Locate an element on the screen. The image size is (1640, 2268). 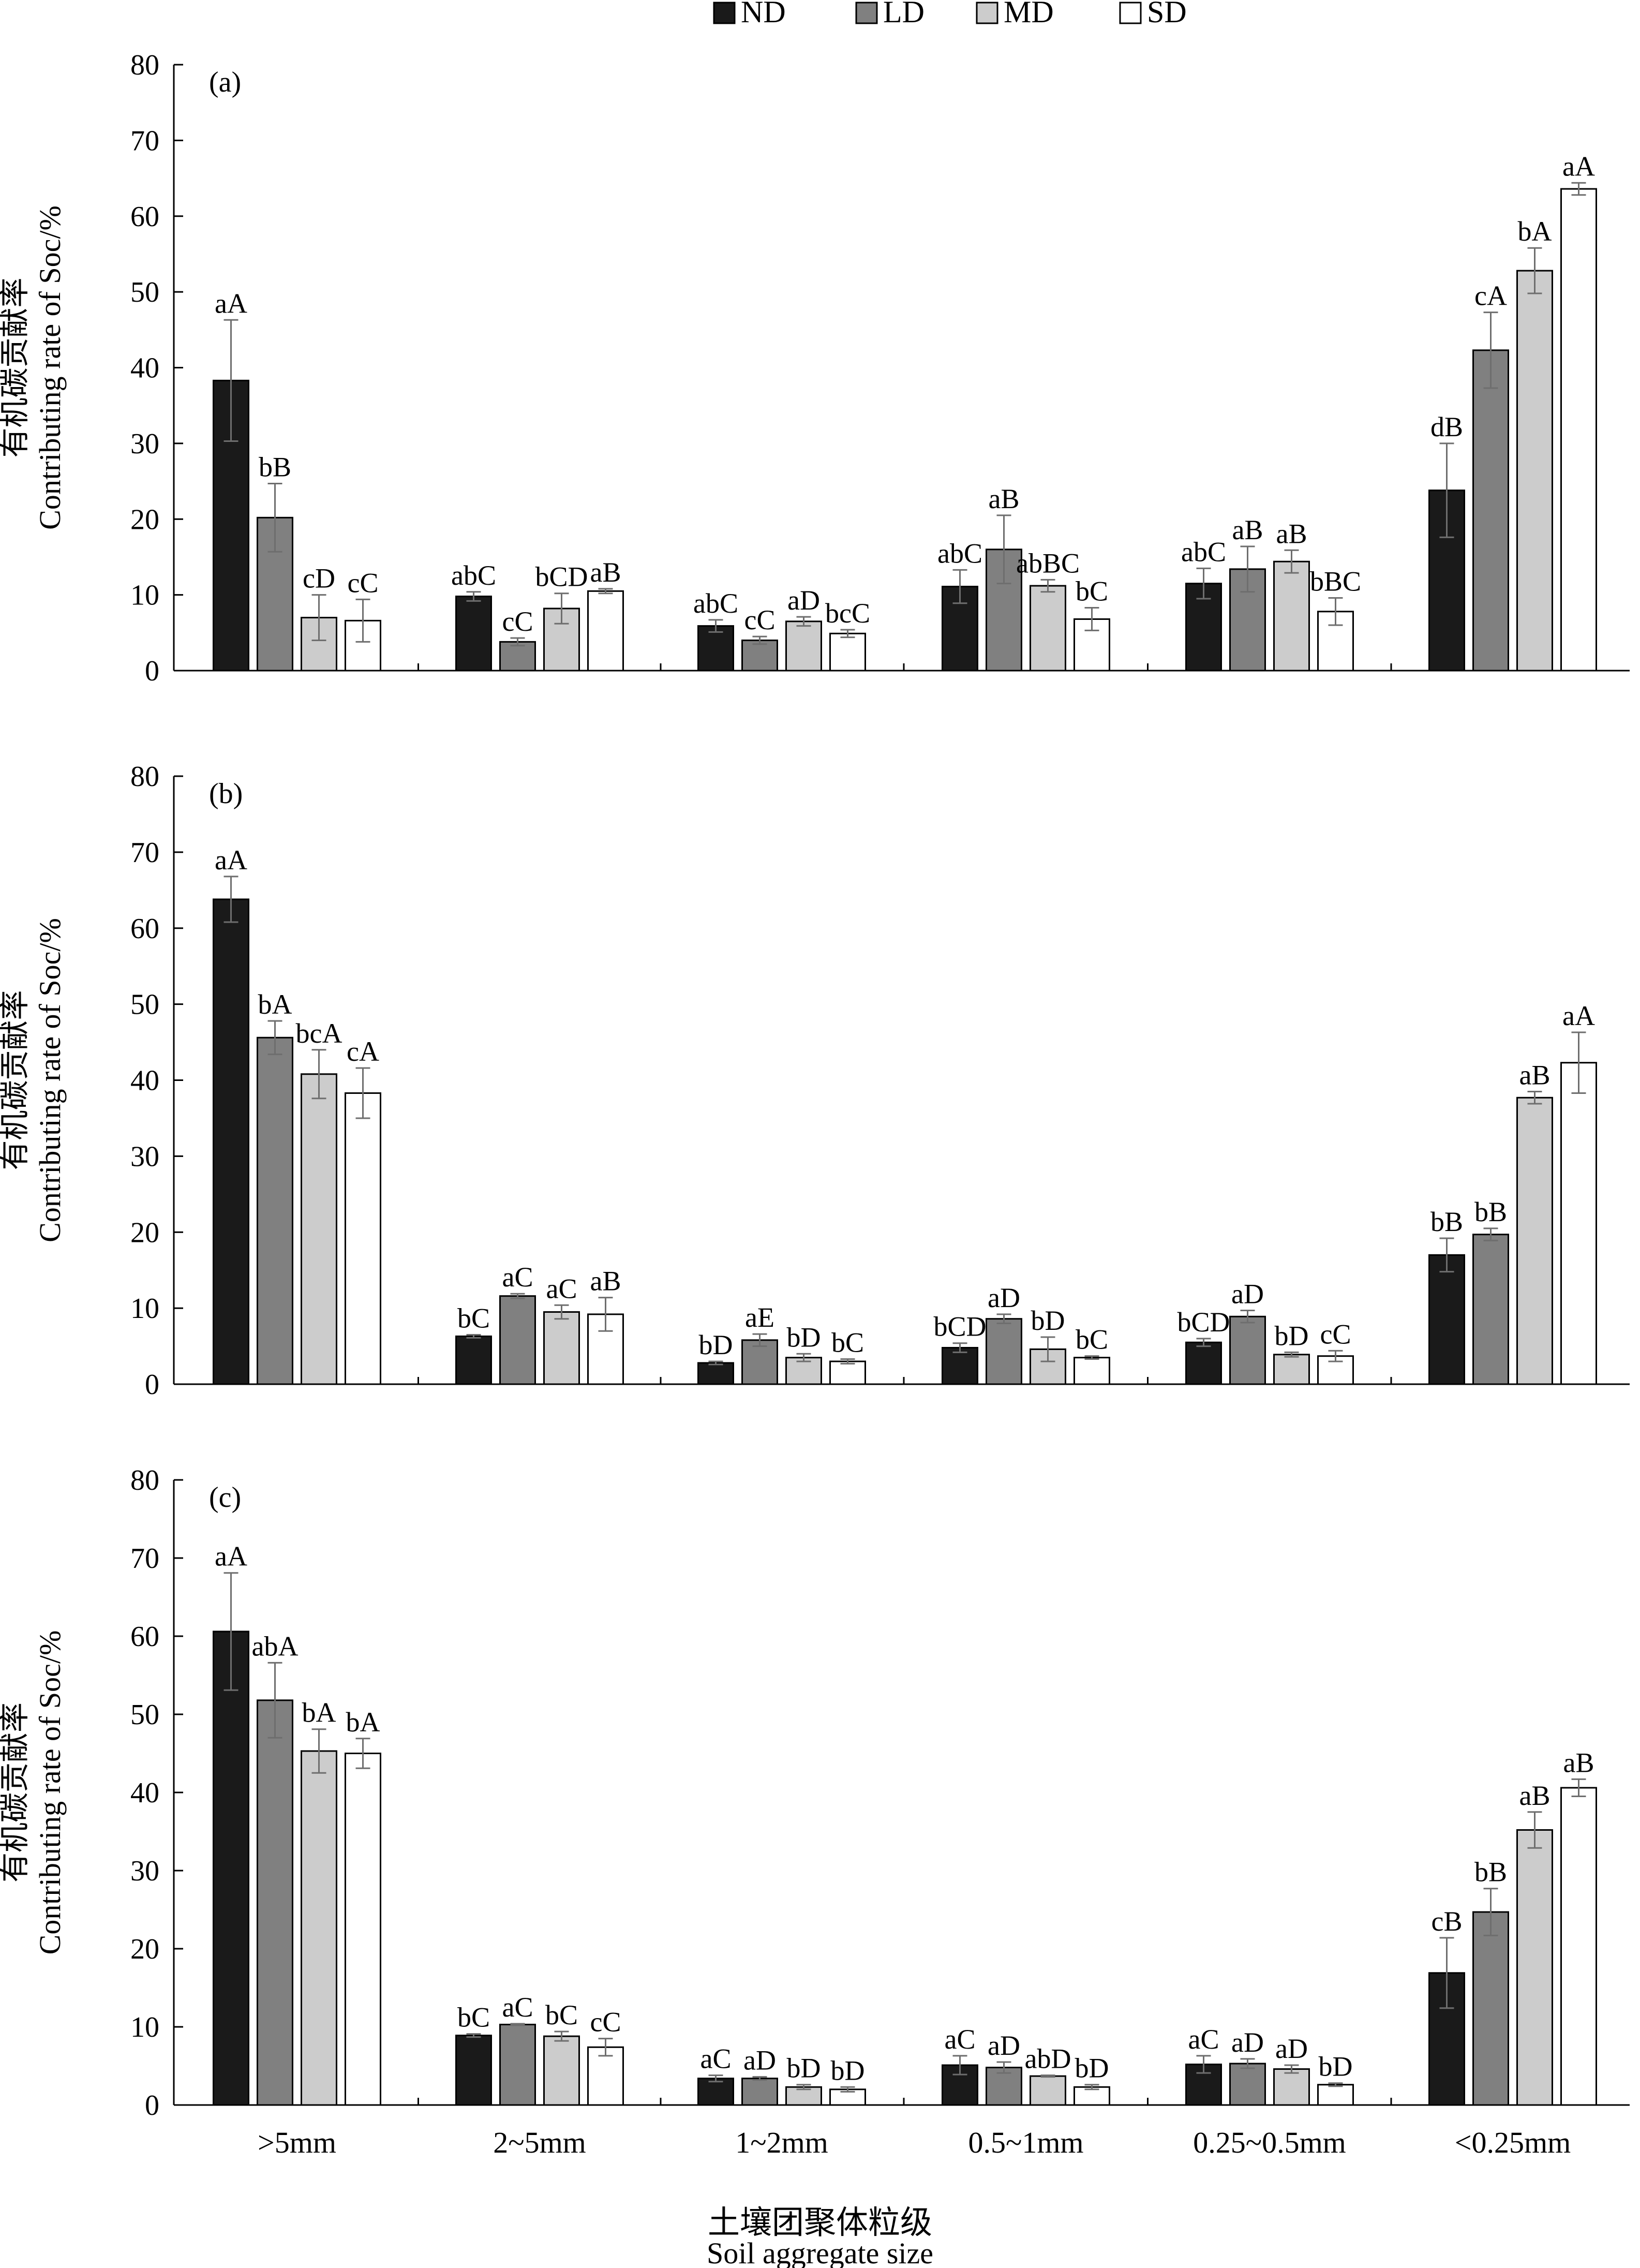
y-tick-label: 40 is located at coordinates (144, 1793).